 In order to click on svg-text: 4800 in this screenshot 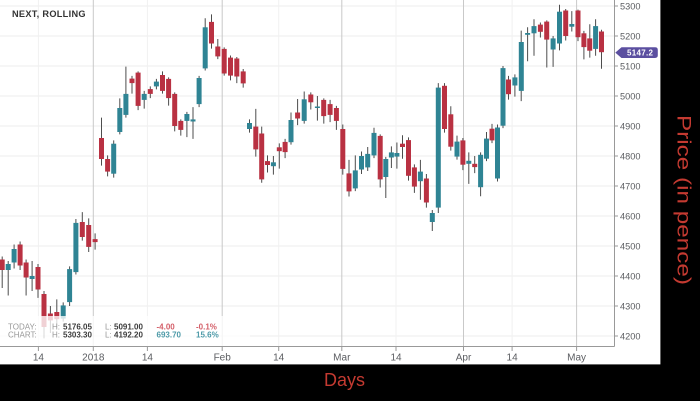, I will do `click(630, 156)`.